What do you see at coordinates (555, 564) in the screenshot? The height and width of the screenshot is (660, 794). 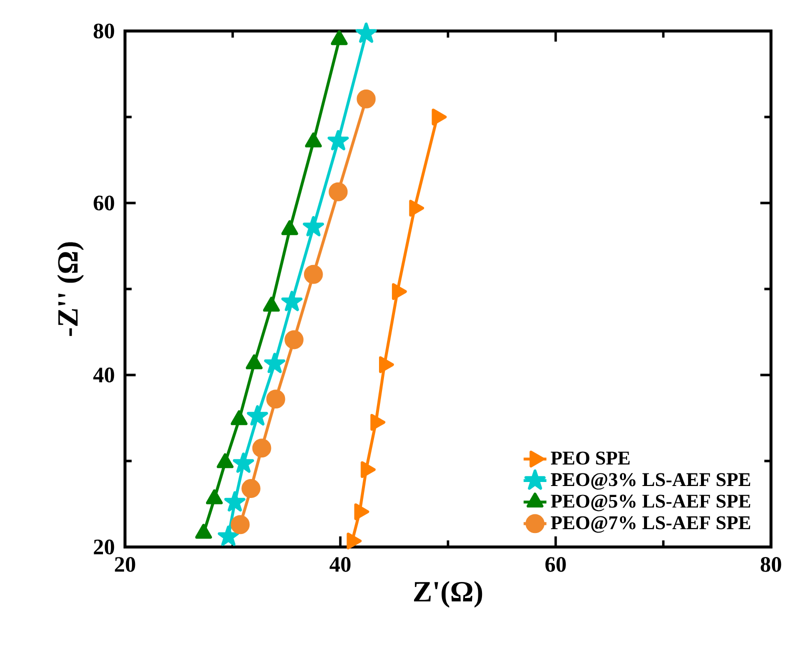 I see `x-tick-label: 60` at bounding box center [555, 564].